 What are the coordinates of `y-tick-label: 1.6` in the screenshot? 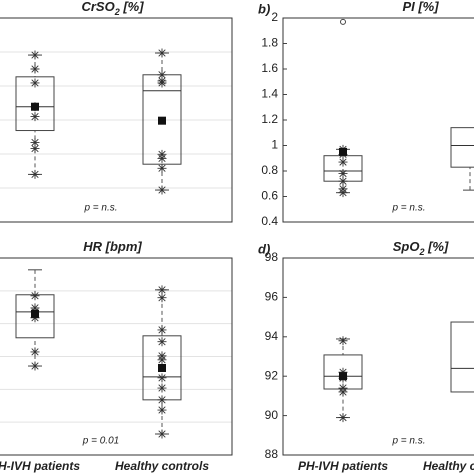 It's located at (269, 68).